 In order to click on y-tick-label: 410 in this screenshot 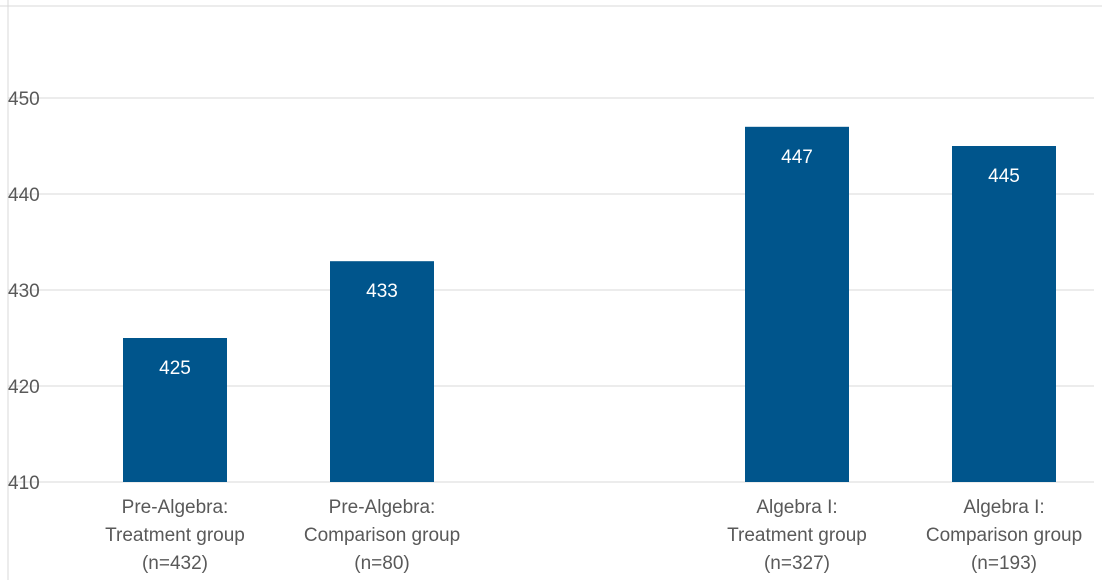, I will do `click(24, 483)`.